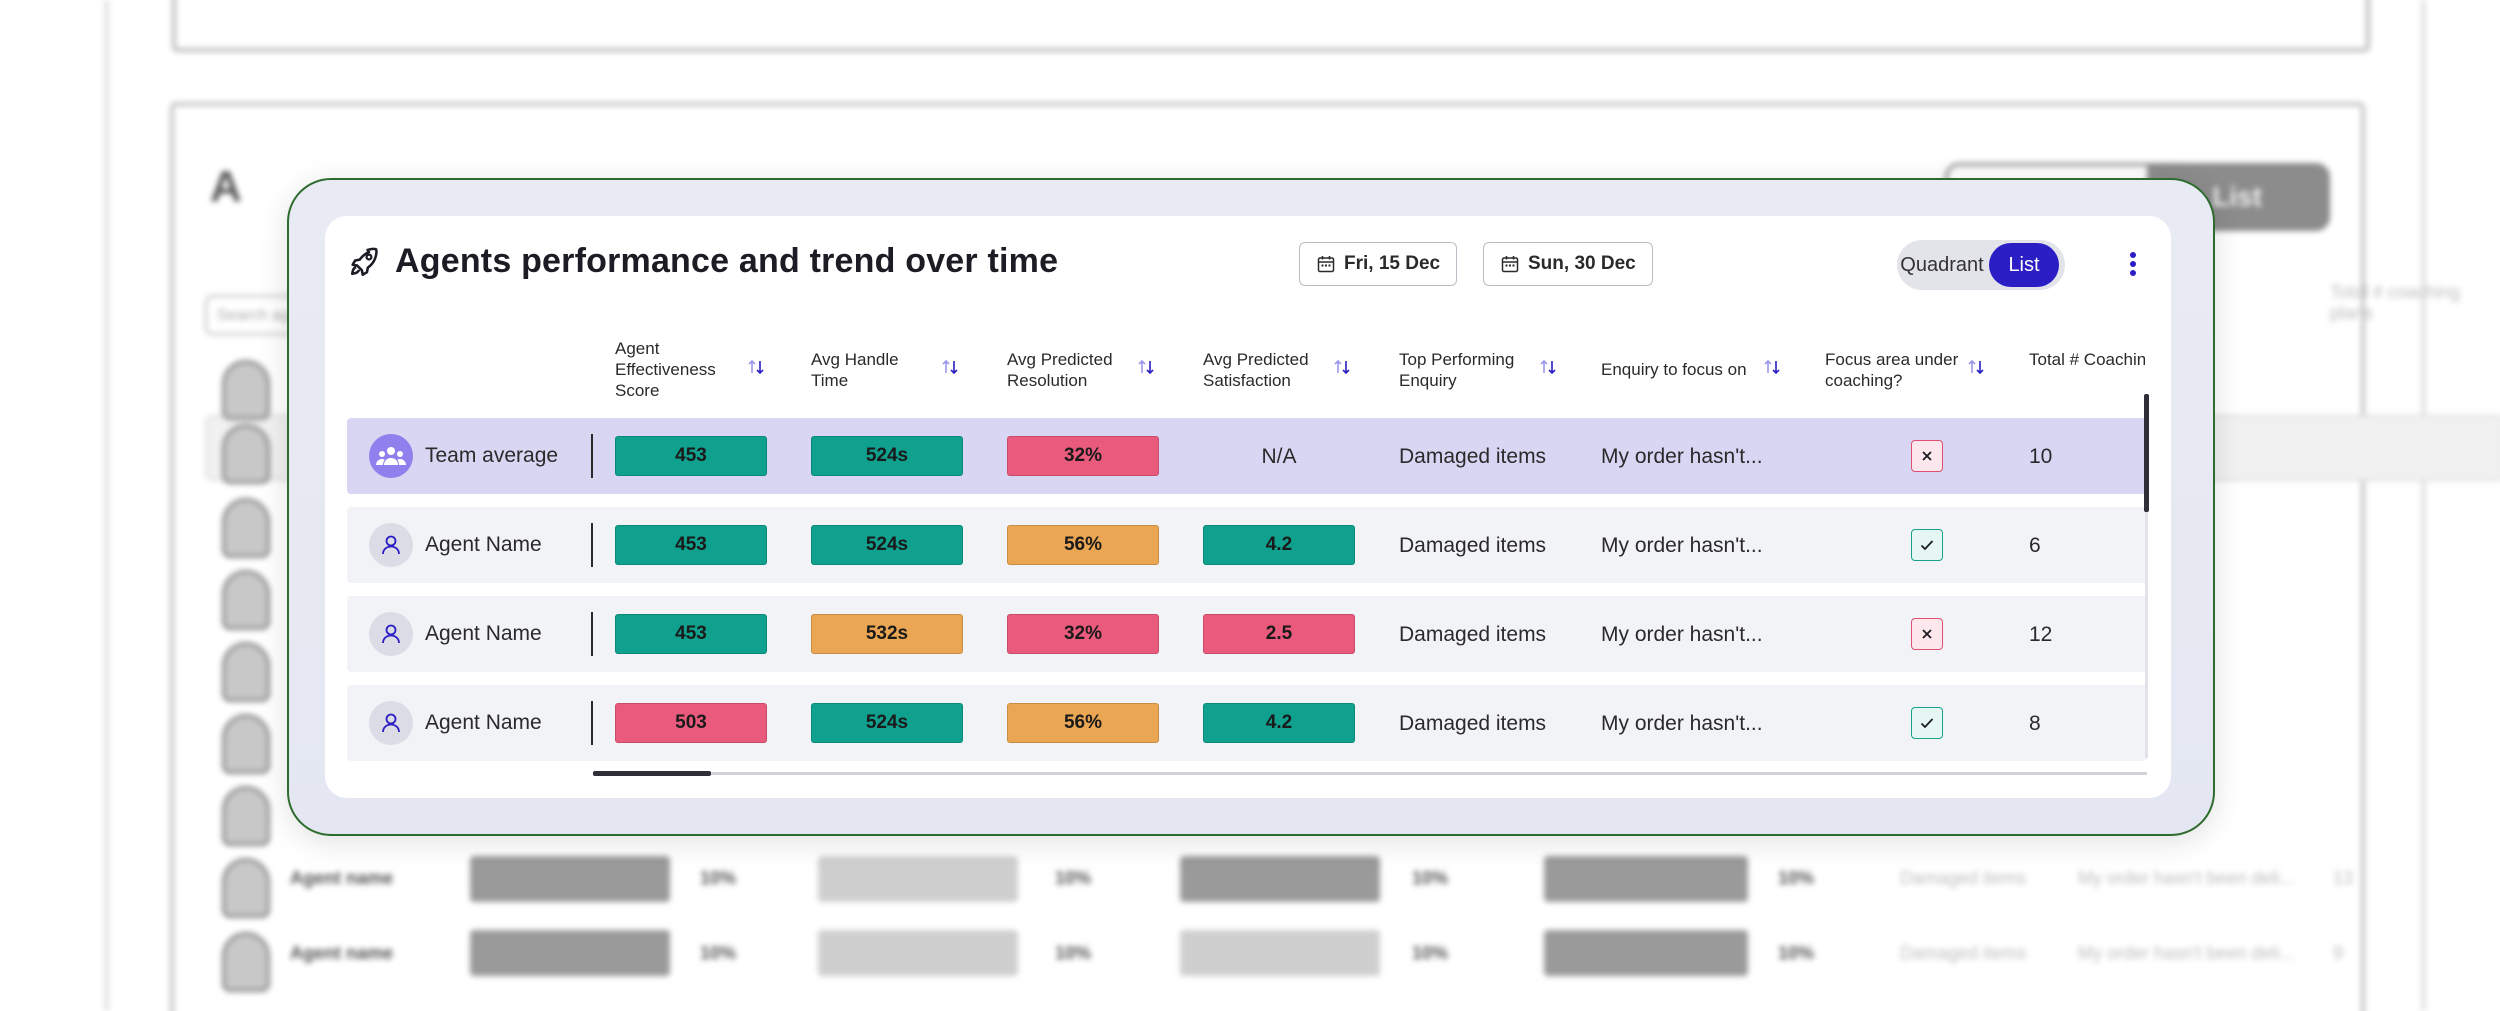 Image resolution: width=2500 pixels, height=1011 pixels. Describe the element at coordinates (2024, 265) in the screenshot. I see `toggle-list: List` at that location.